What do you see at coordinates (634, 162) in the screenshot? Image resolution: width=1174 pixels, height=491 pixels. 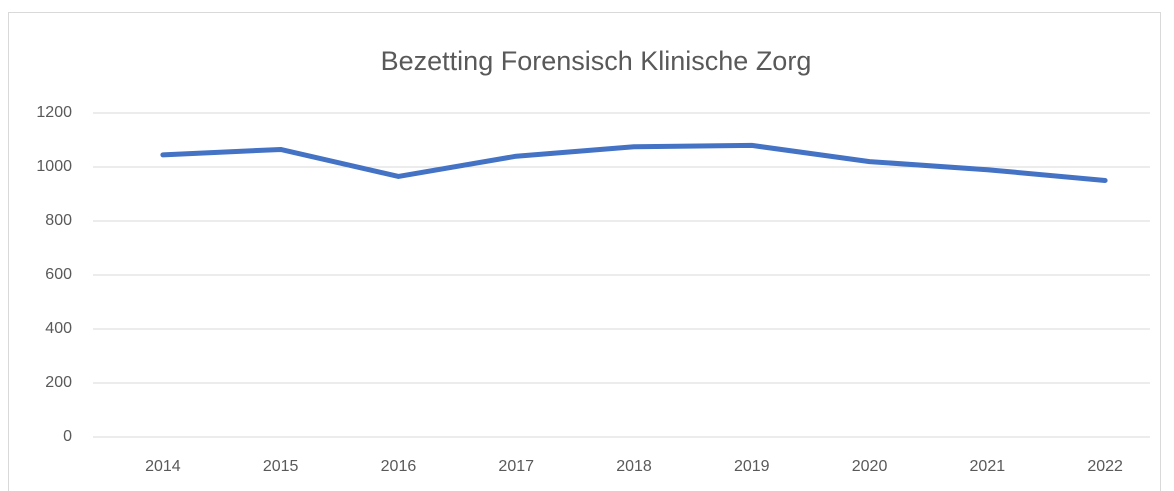 I see `line-series` at bounding box center [634, 162].